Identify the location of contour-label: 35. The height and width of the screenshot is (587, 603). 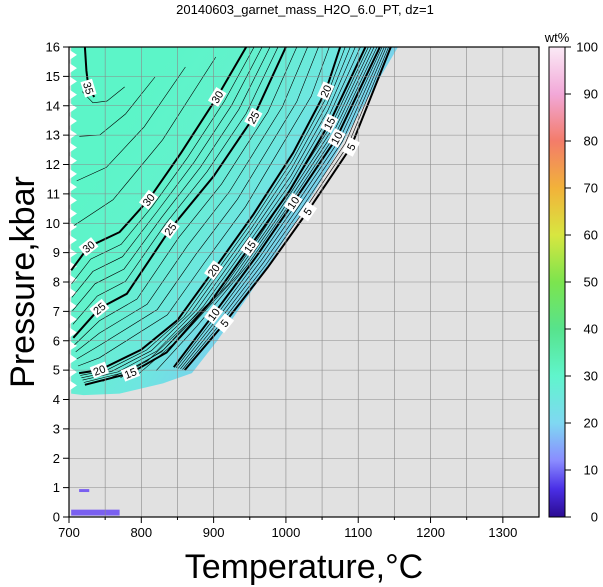
(88, 88).